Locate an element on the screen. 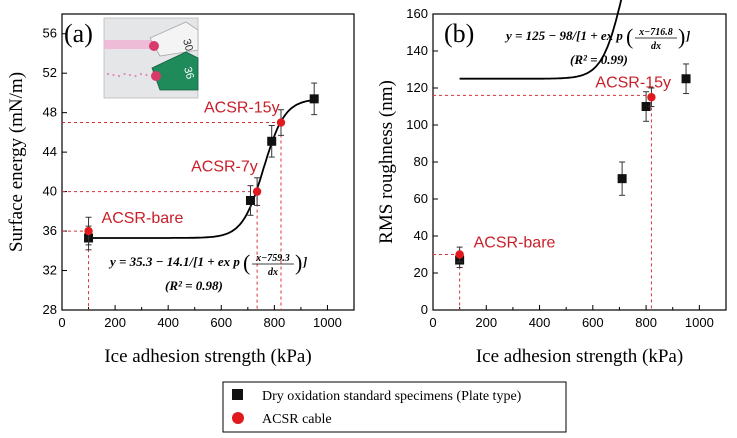 This screenshot has width=737, height=438. panel-b-equation-r2: (R² = 0.99) is located at coordinates (599, 59).